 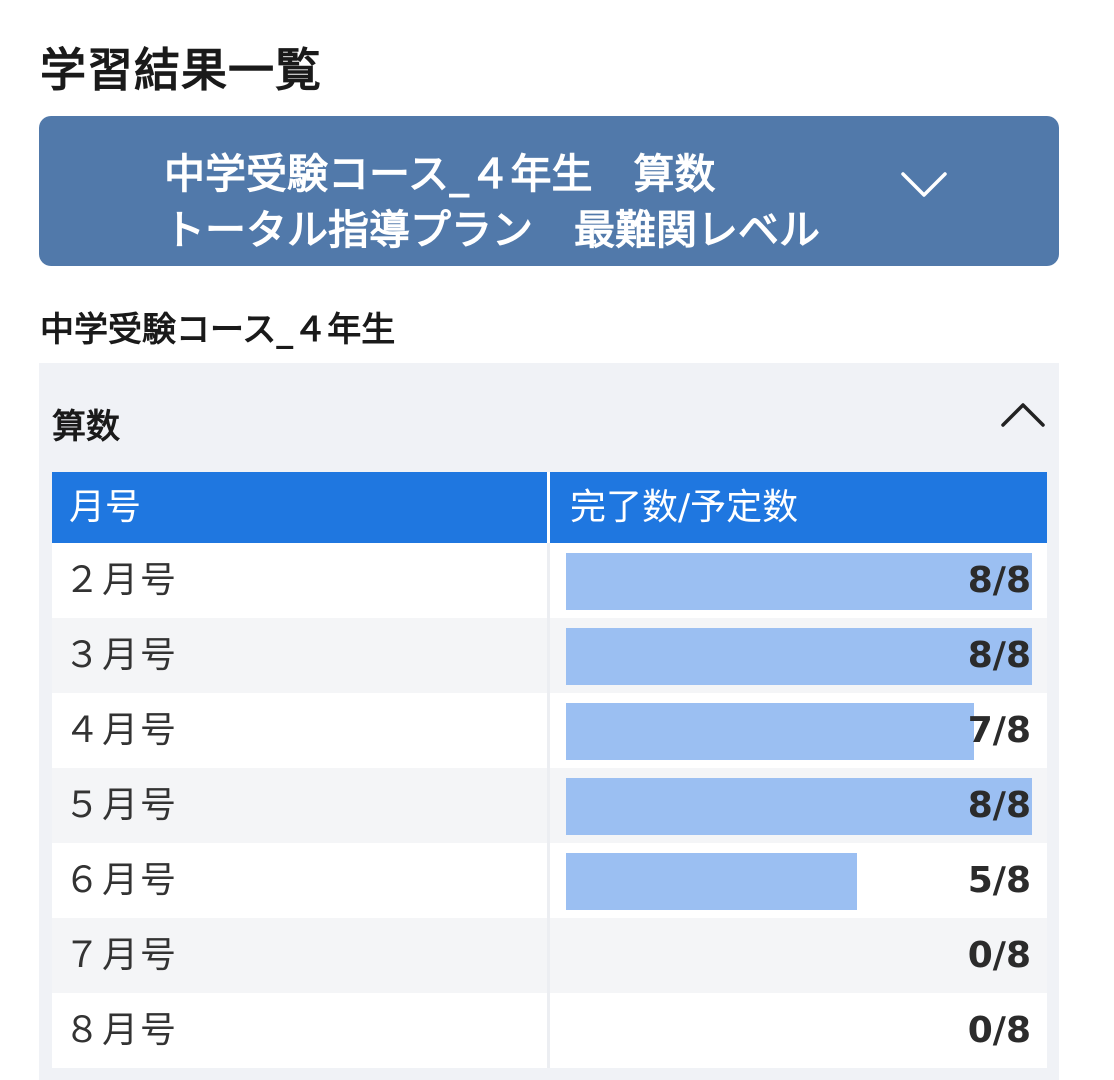 I want to click on column-header-month: 月号, so click(x=105, y=507).